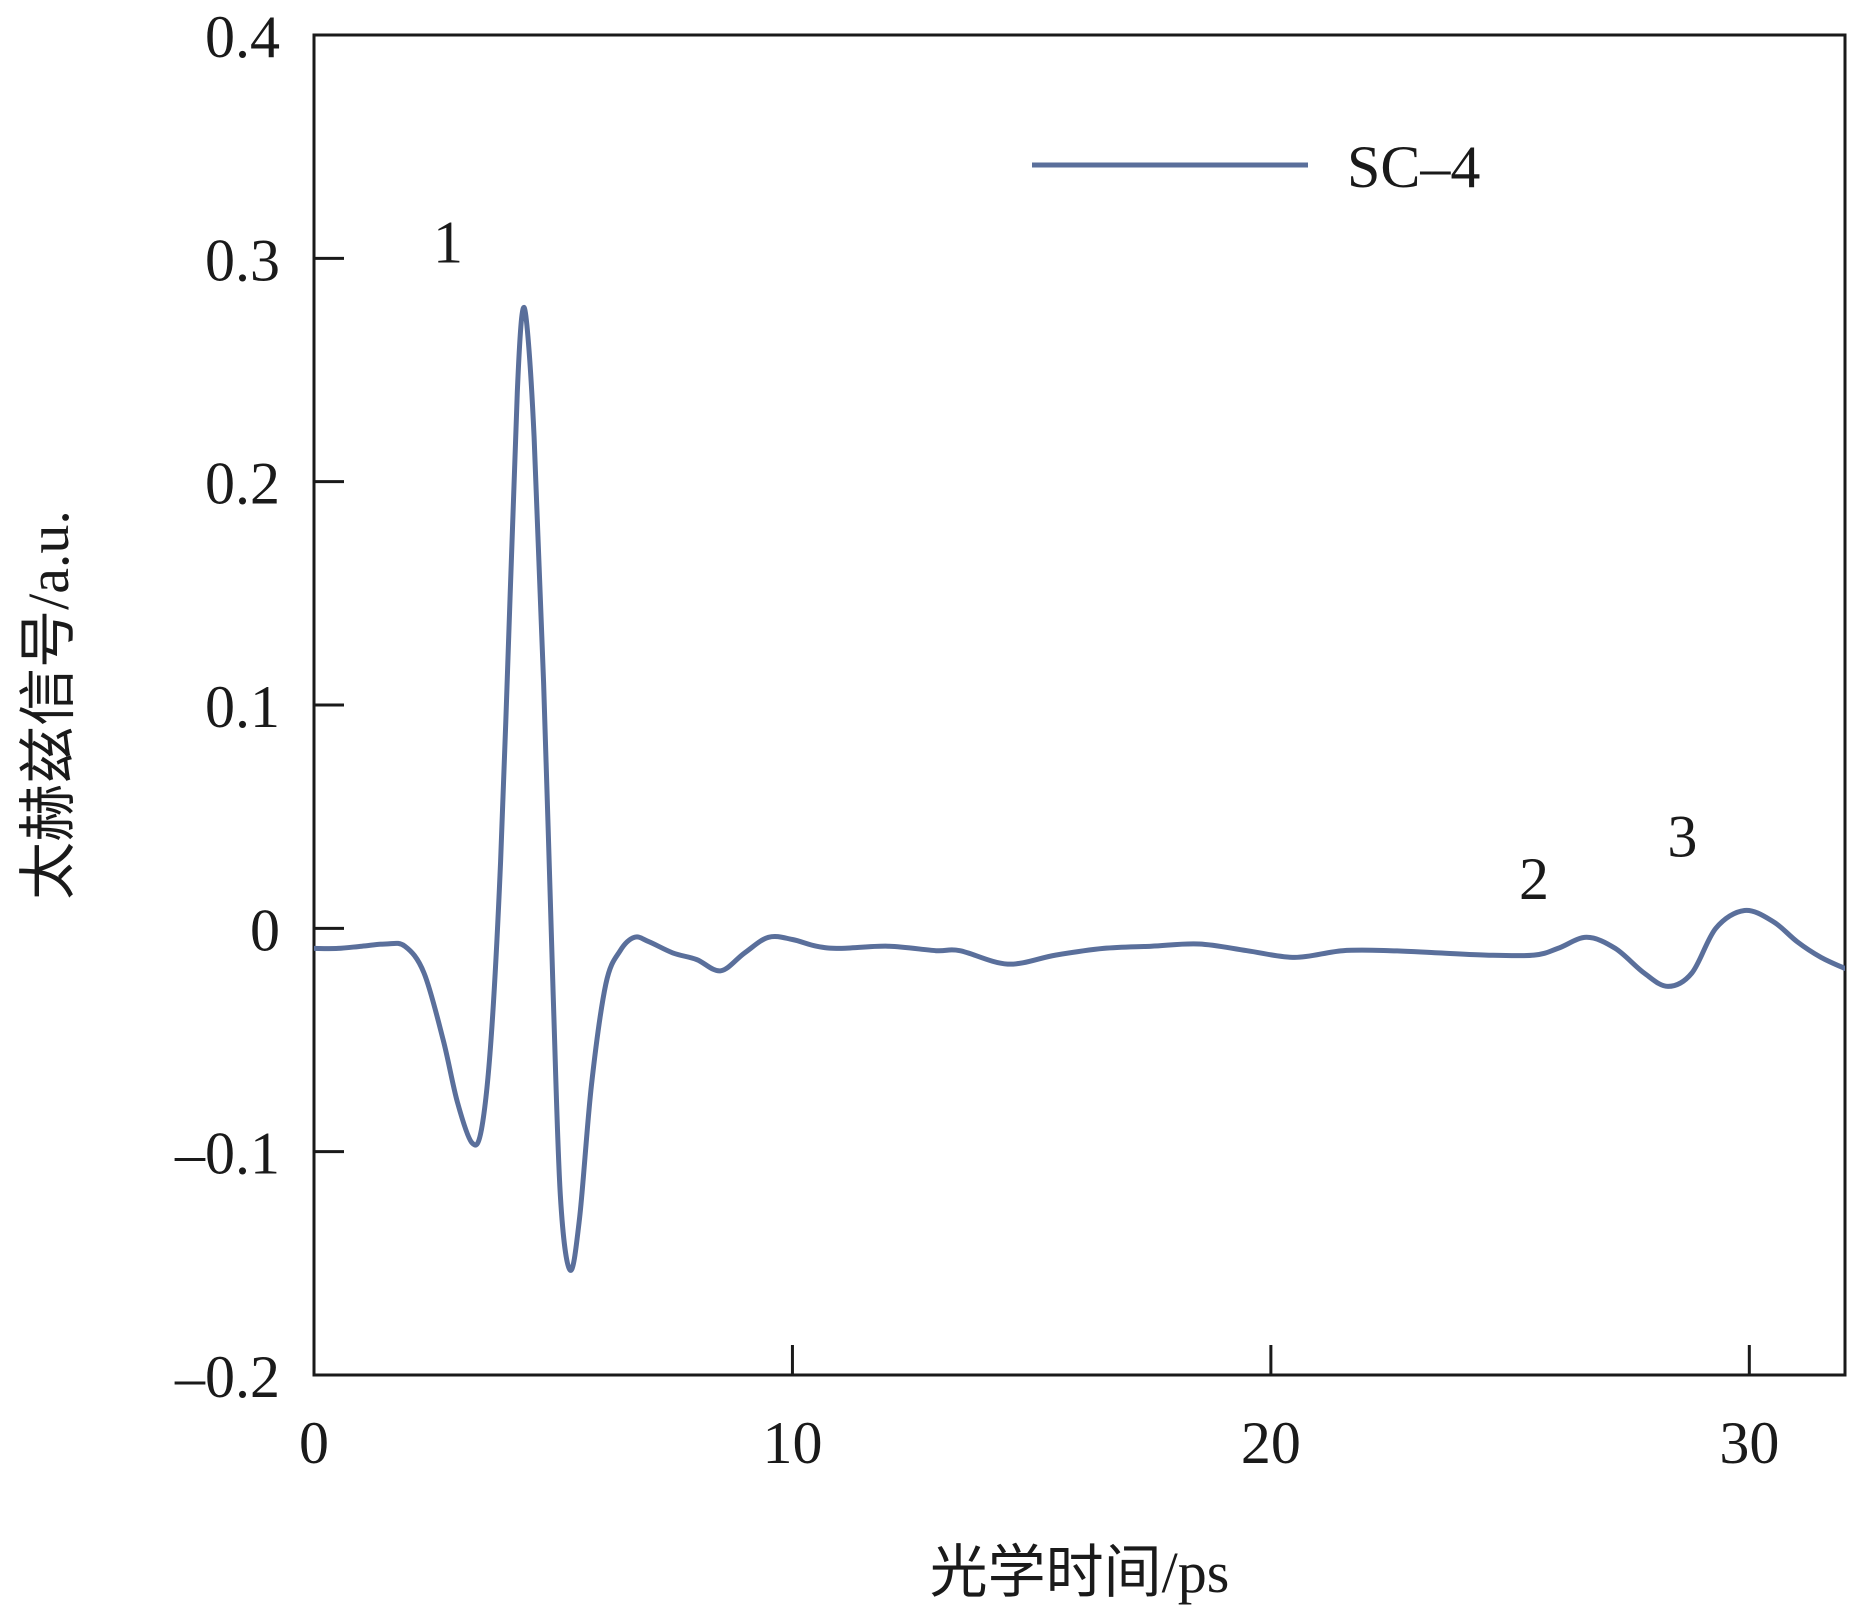 This screenshot has height=1618, width=1849. Describe the element at coordinates (242, 260) in the screenshot. I see `y-tick-label: 0.3` at that location.